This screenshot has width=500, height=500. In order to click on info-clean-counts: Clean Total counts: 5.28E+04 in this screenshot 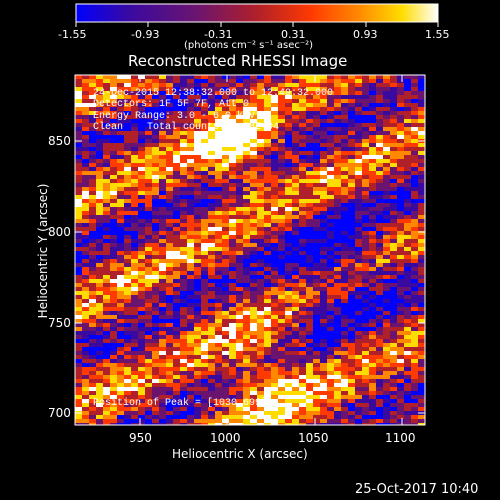, I will do `click(186, 127)`.